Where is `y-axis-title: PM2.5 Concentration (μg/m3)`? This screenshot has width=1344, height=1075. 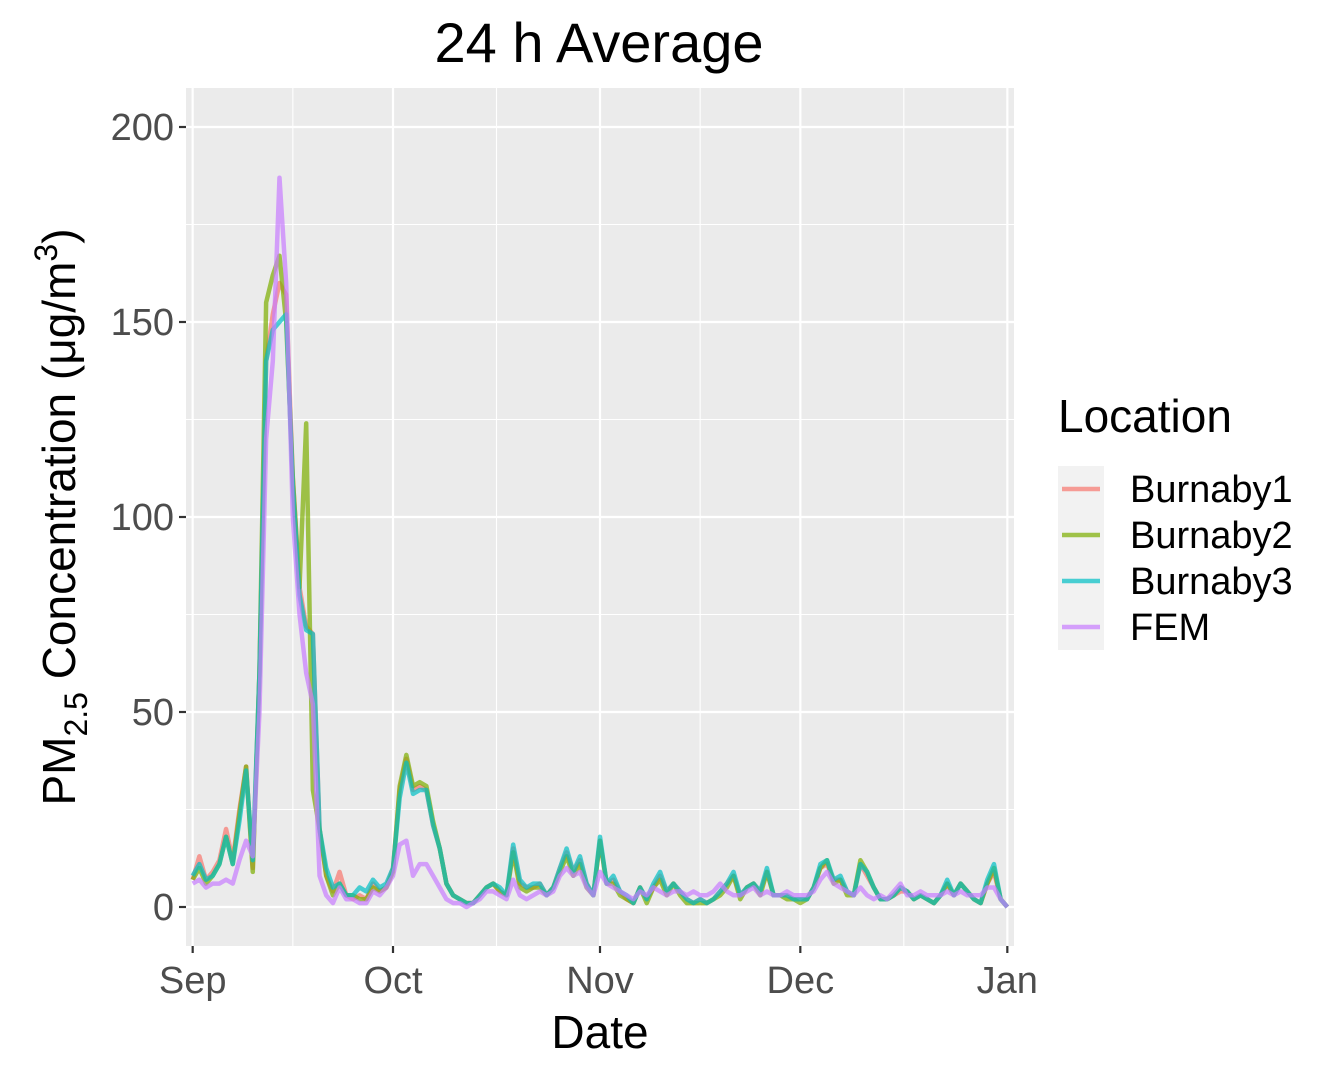
y-axis-title: PM2.5 Concentration (μg/m3) is located at coordinates (61, 516).